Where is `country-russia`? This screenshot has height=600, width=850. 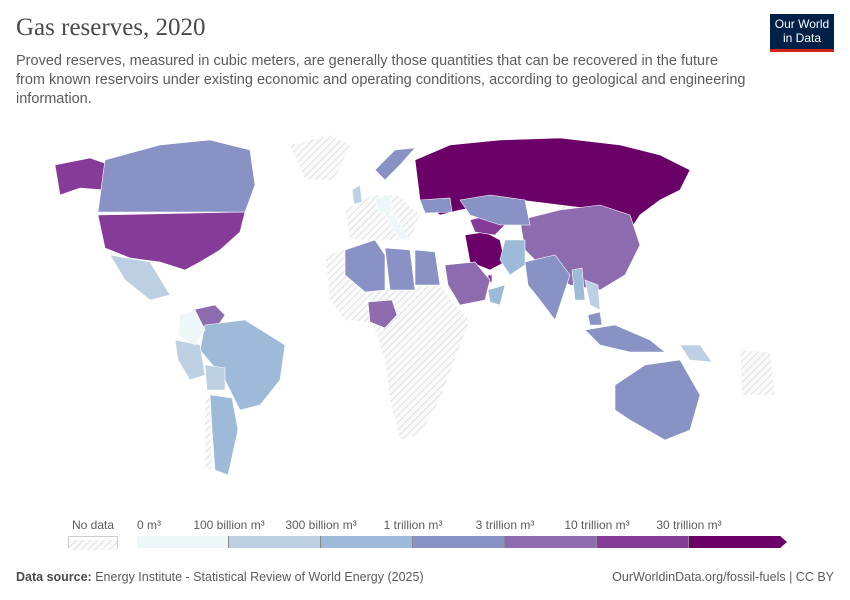 country-russia is located at coordinates (552, 184).